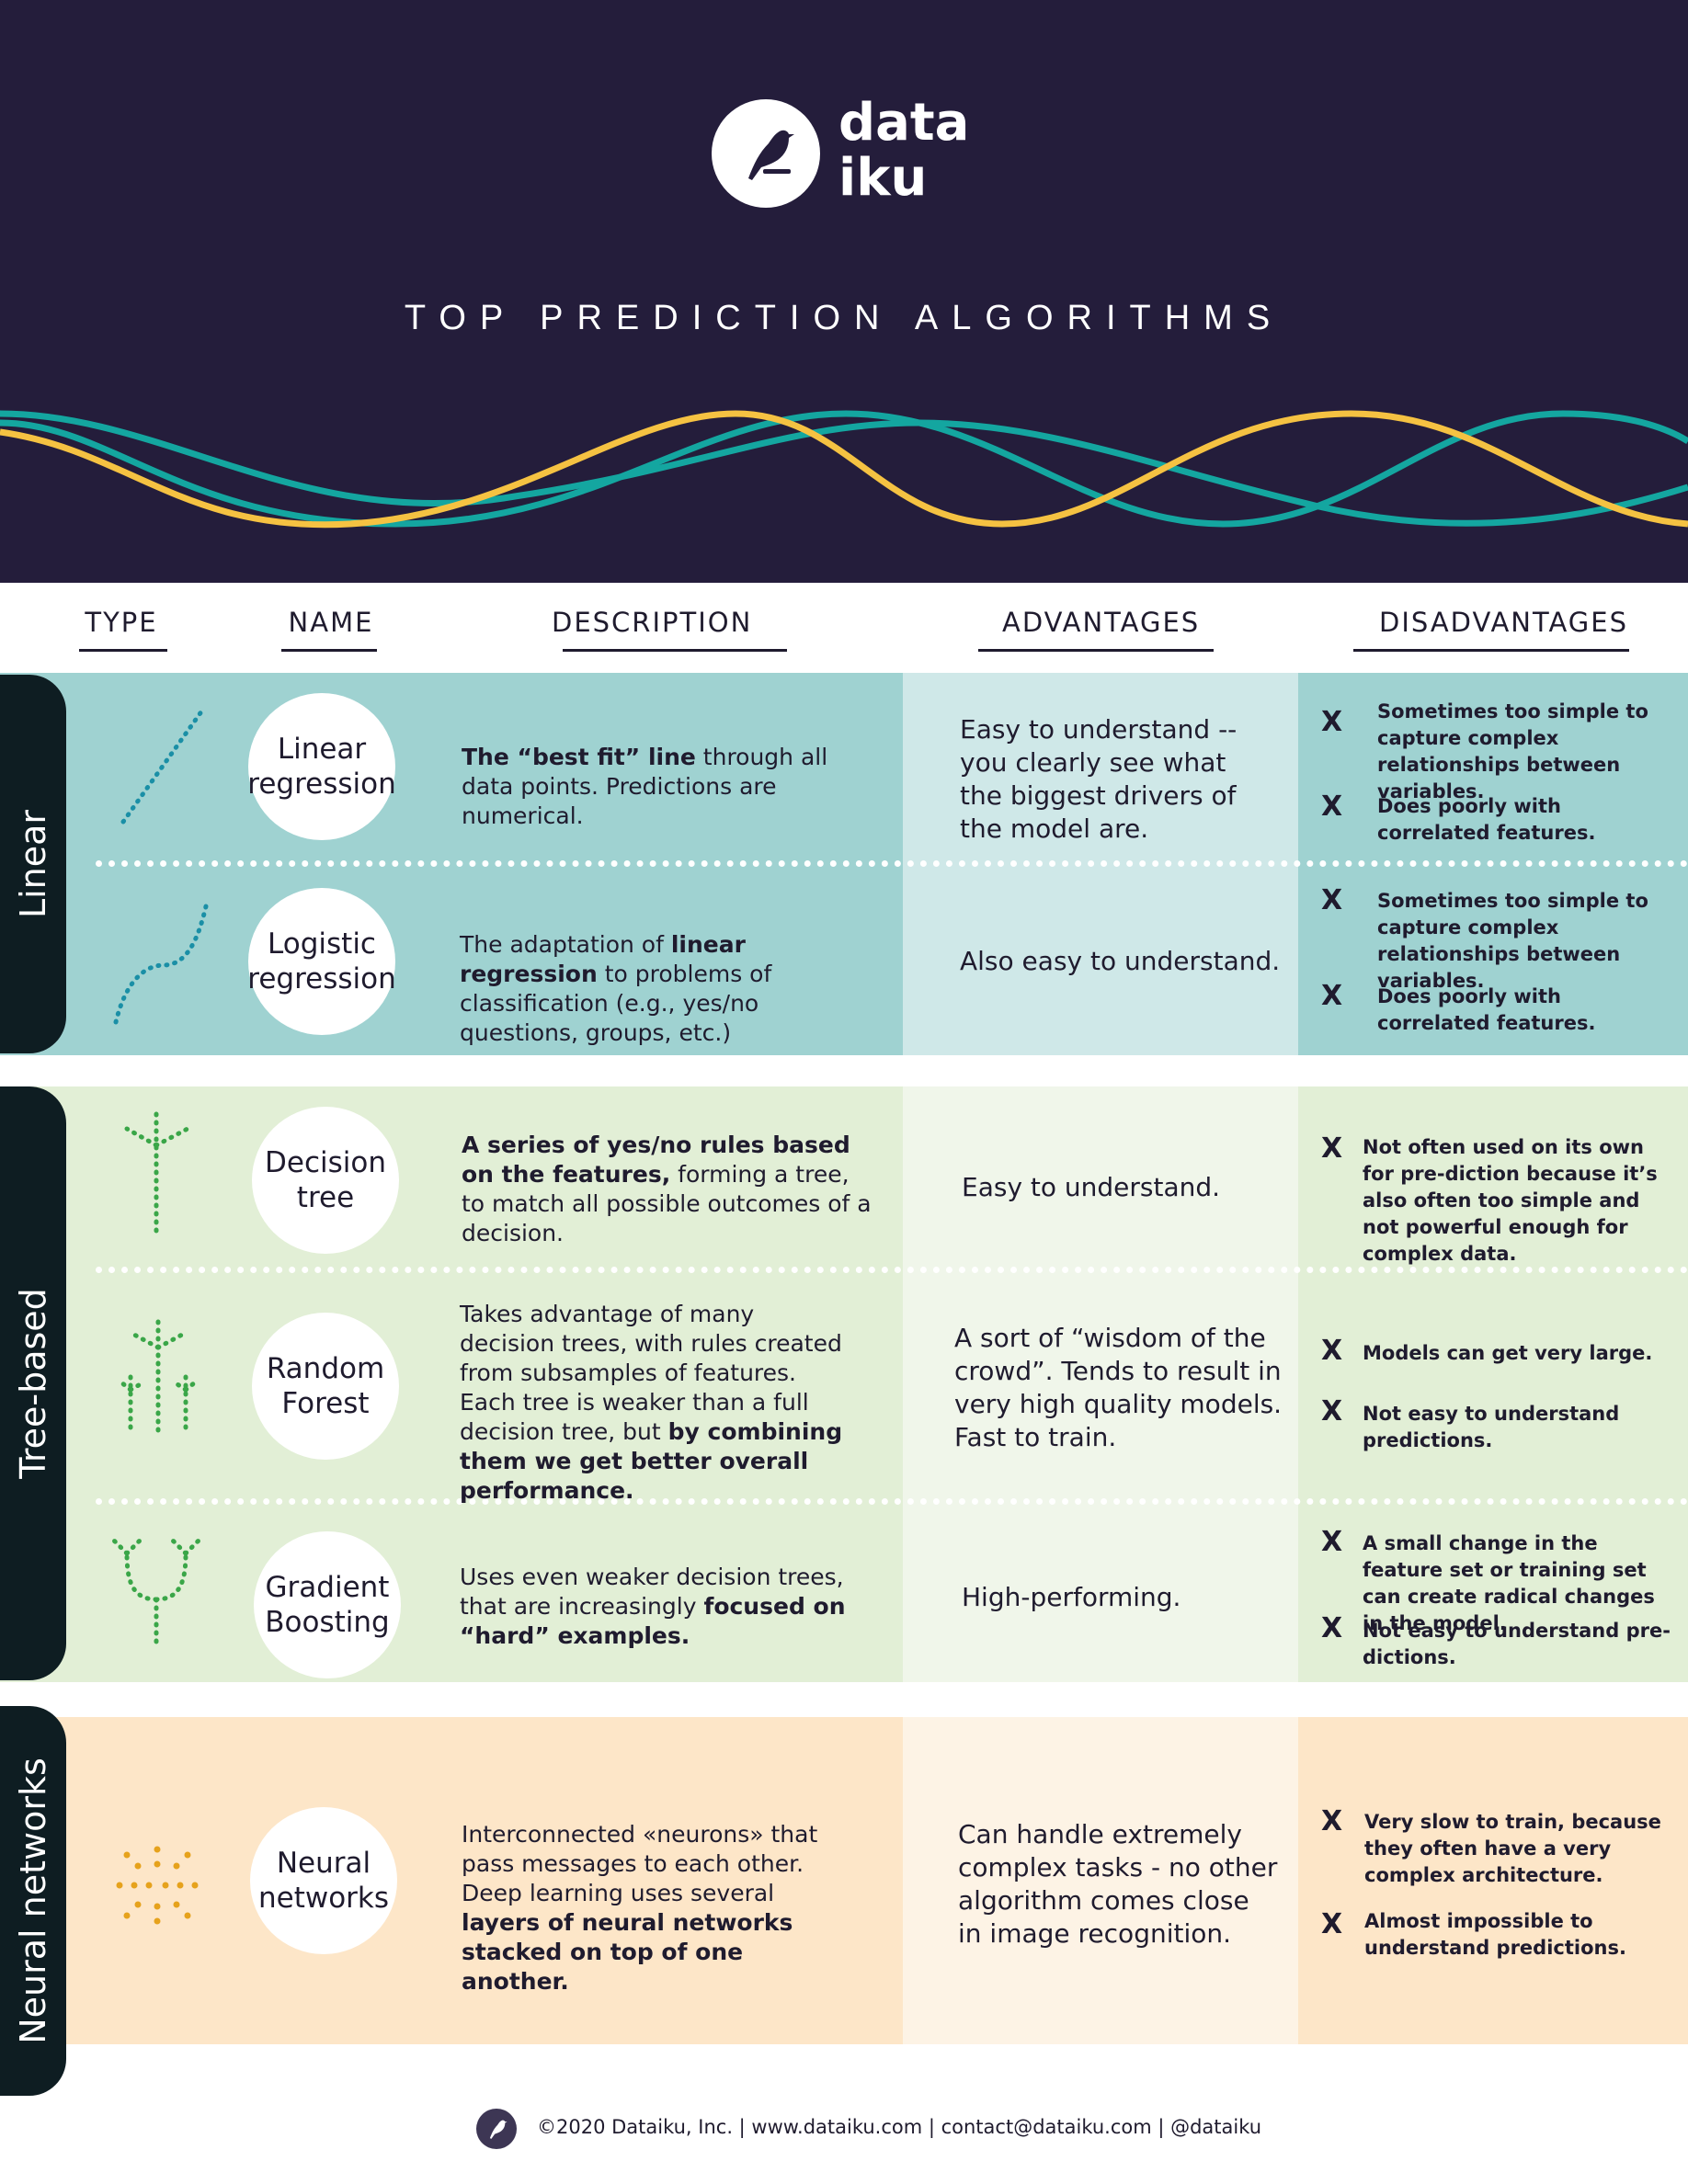  Describe the element at coordinates (325, 1403) in the screenshot. I see `name-line-2: Forest` at that location.